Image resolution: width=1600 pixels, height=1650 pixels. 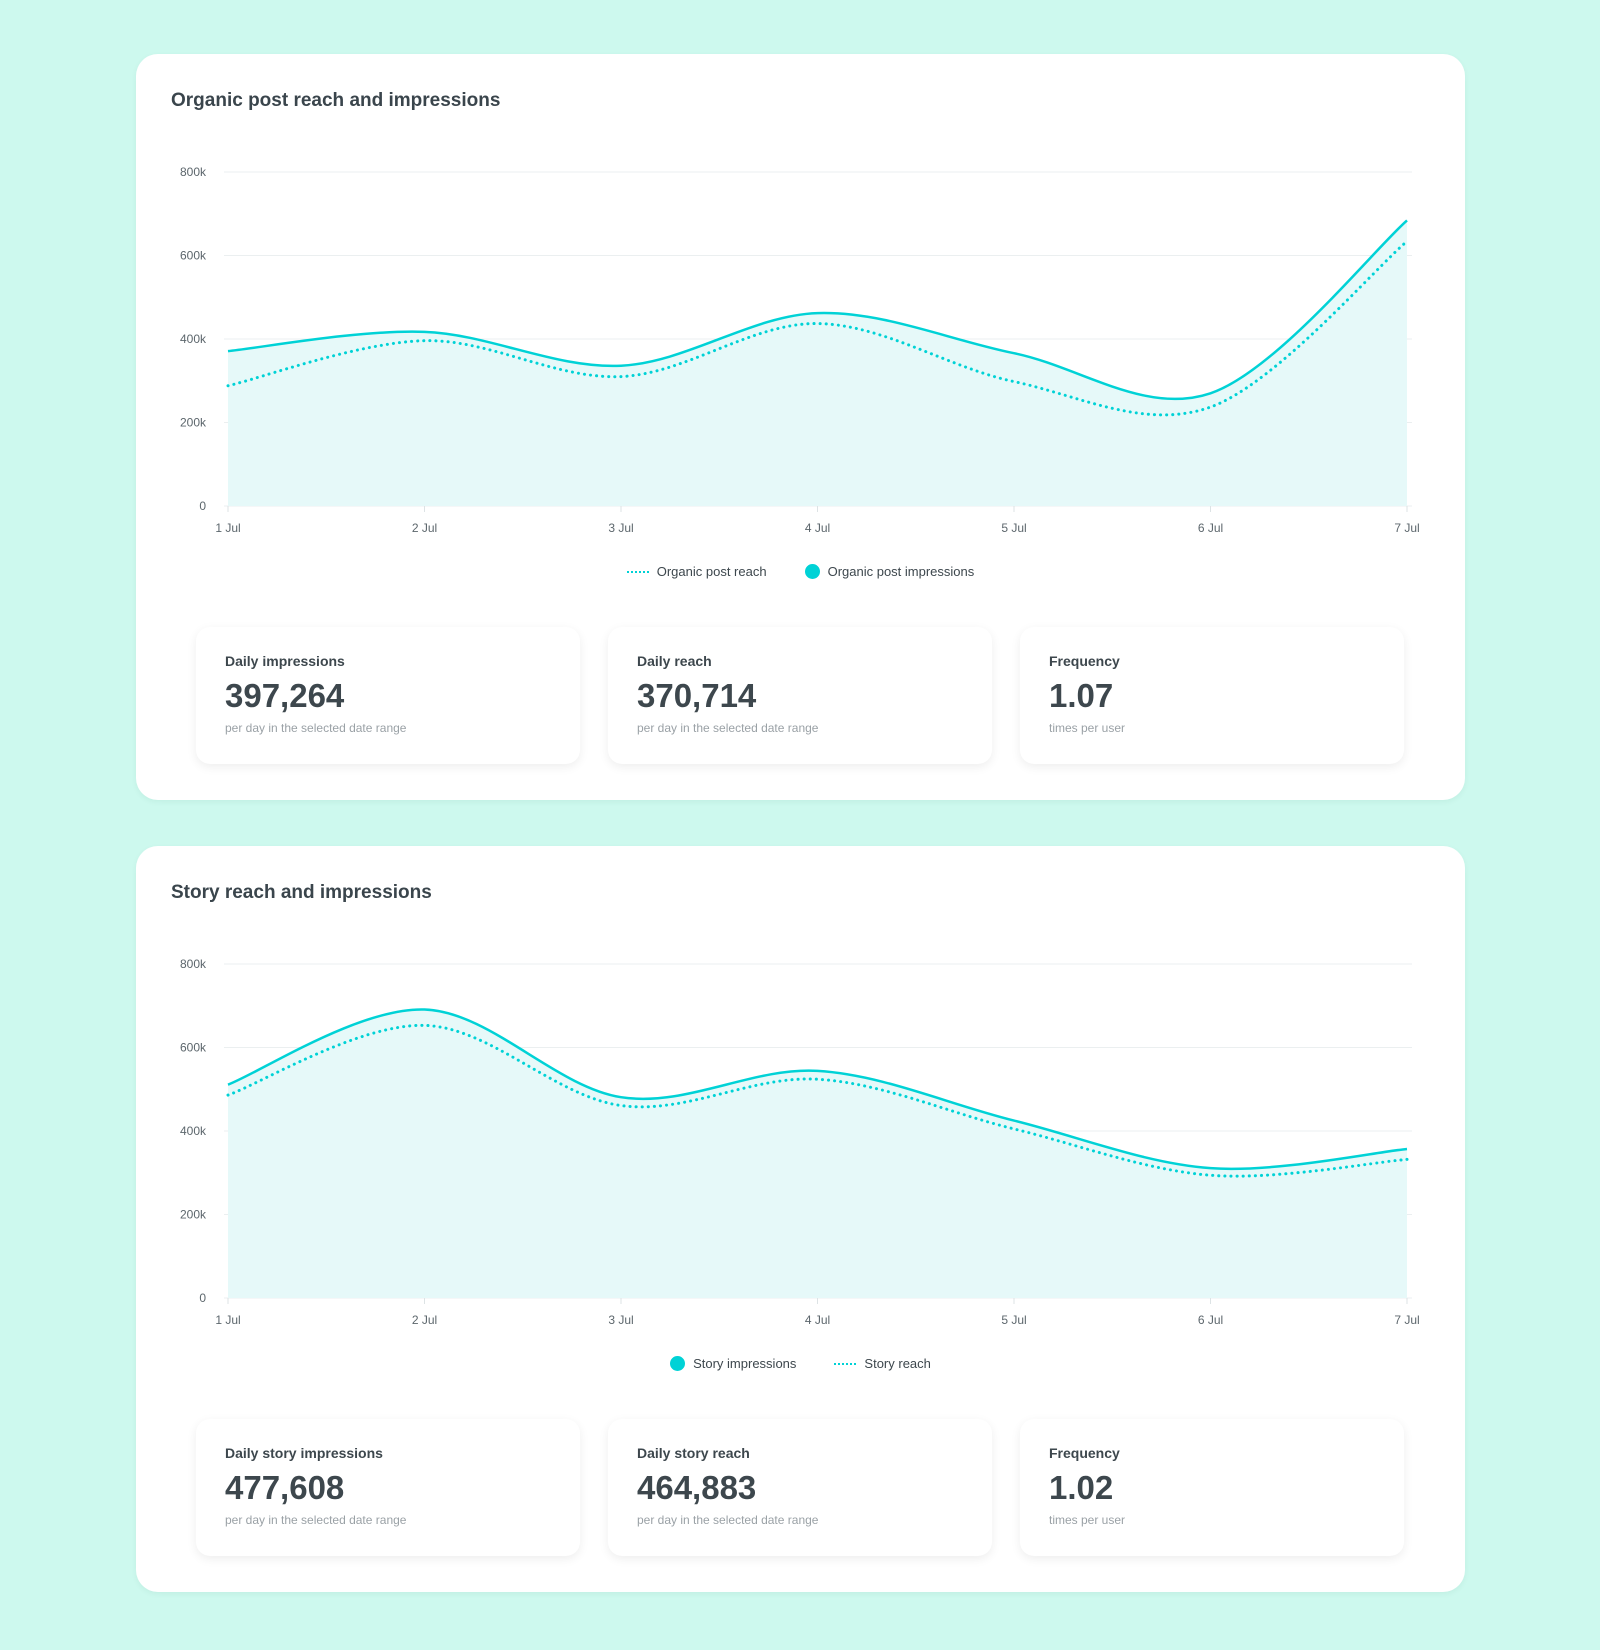 I want to click on line-story-reach, so click(x=817, y=1100).